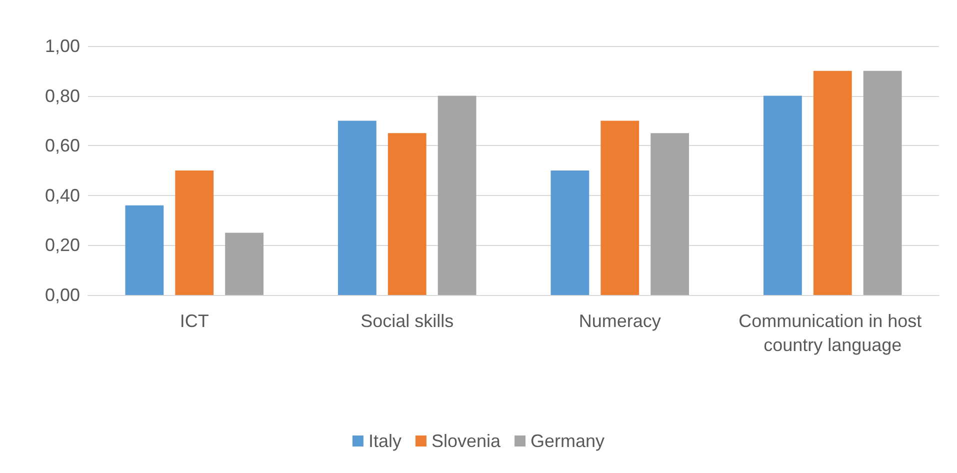 This screenshot has width=957, height=473. I want to click on y-tick-label: 0,40, so click(62, 195).